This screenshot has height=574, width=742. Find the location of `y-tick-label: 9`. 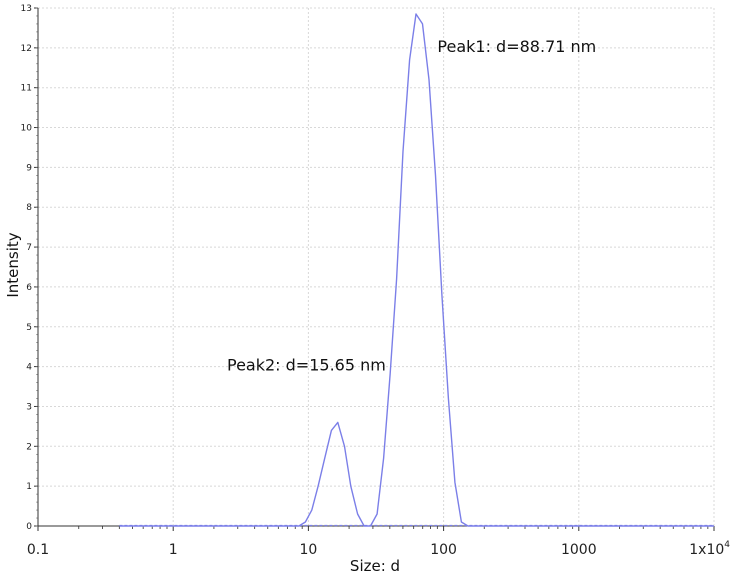

y-tick-label: 9 is located at coordinates (29, 168).